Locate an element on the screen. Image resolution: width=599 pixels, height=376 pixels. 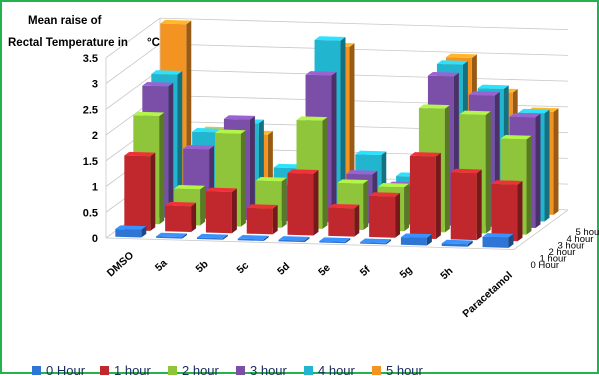
chart-title: Mean raise of Rectal Temperature in °C is located at coordinates (84, 32).